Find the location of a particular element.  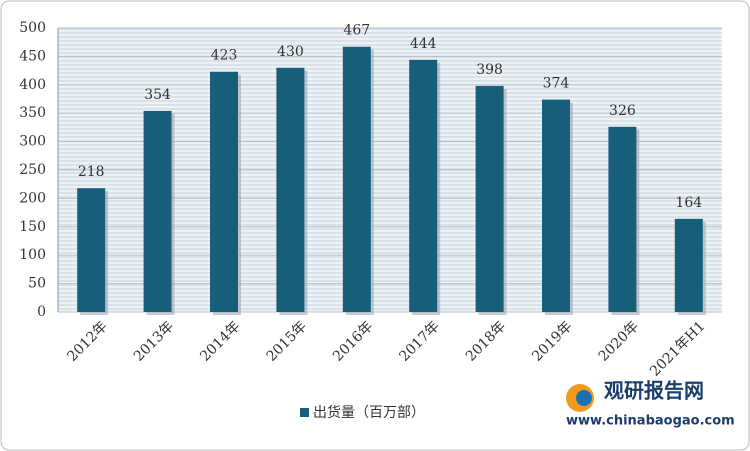

value-label: 218 is located at coordinates (91, 172).